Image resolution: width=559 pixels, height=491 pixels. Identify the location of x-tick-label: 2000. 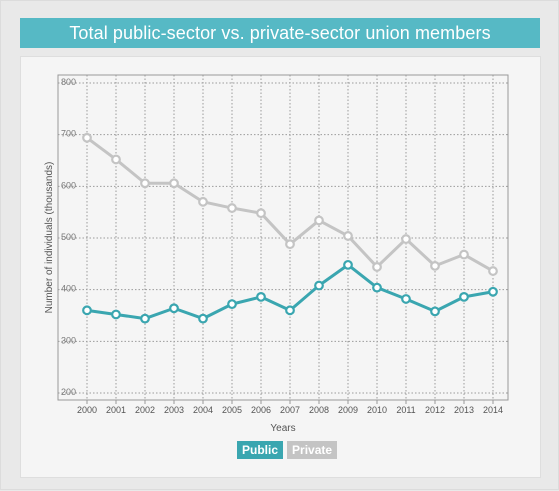
(87, 410).